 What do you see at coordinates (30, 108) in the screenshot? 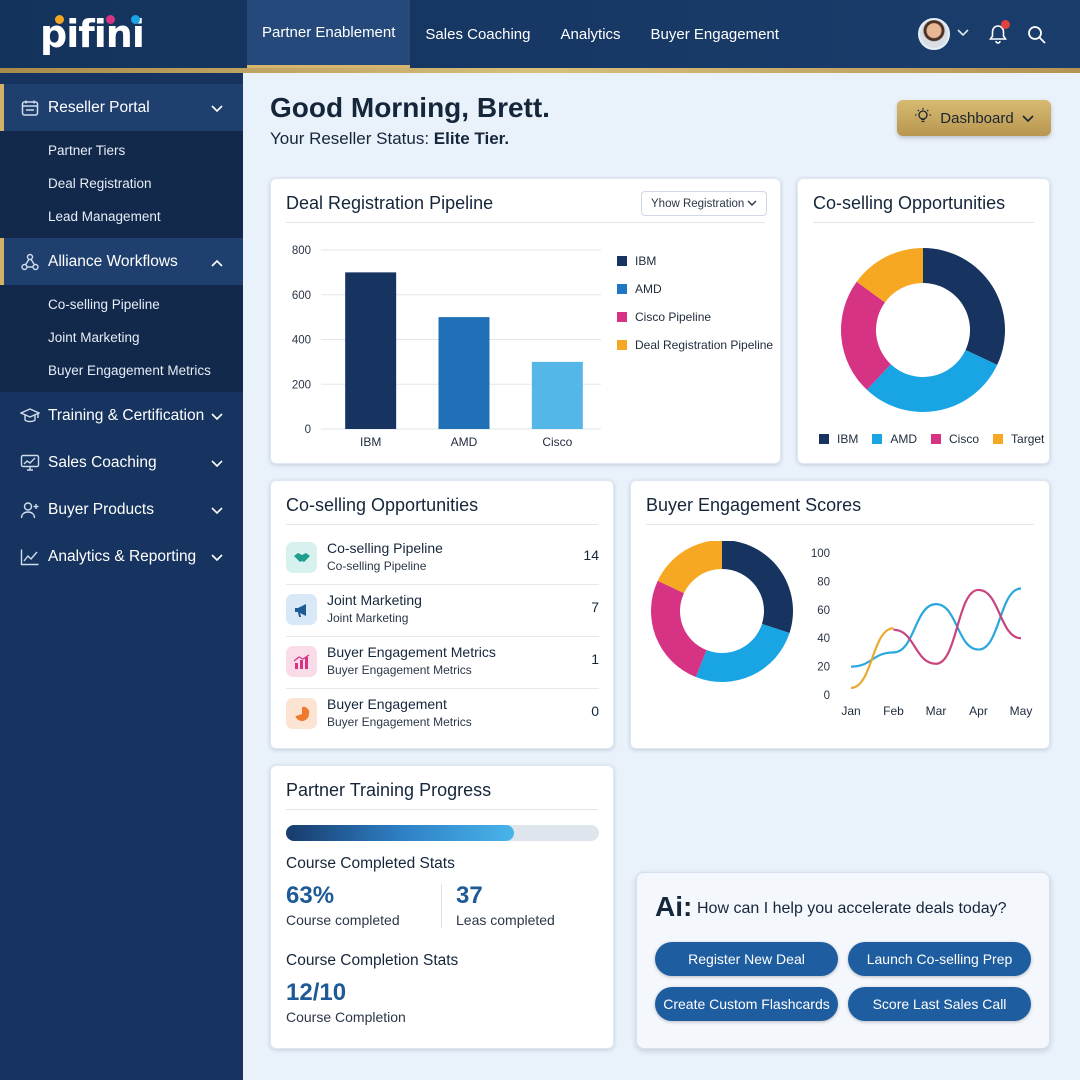
I see `calendar-icon` at bounding box center [30, 108].